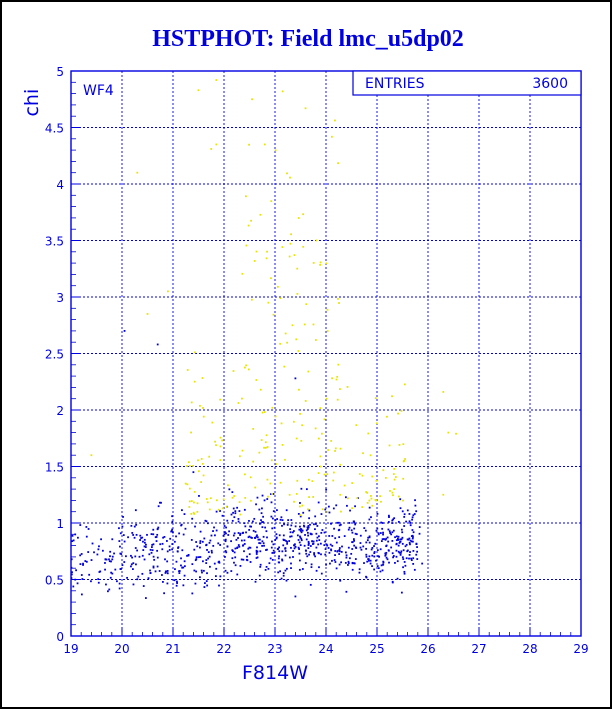  What do you see at coordinates (376, 649) in the screenshot?
I see `x-tick-label: 25` at bounding box center [376, 649].